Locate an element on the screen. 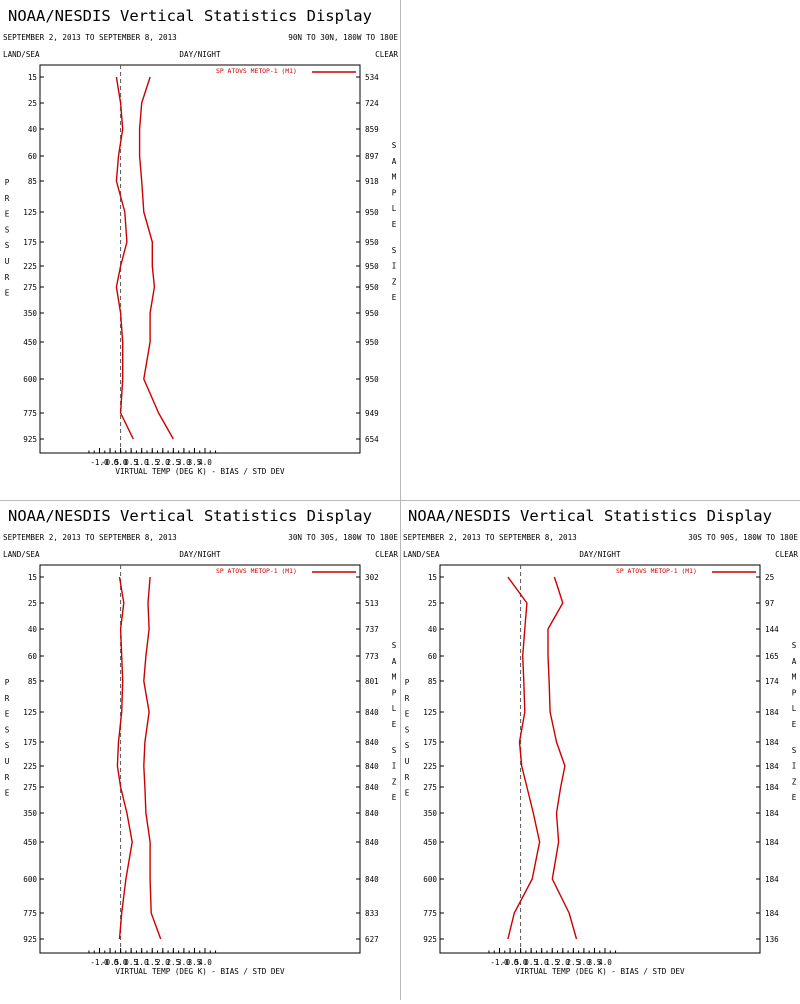 Image resolution: width=800 pixels, height=1004 pixels. sample-size-label: 174 is located at coordinates (772, 681).